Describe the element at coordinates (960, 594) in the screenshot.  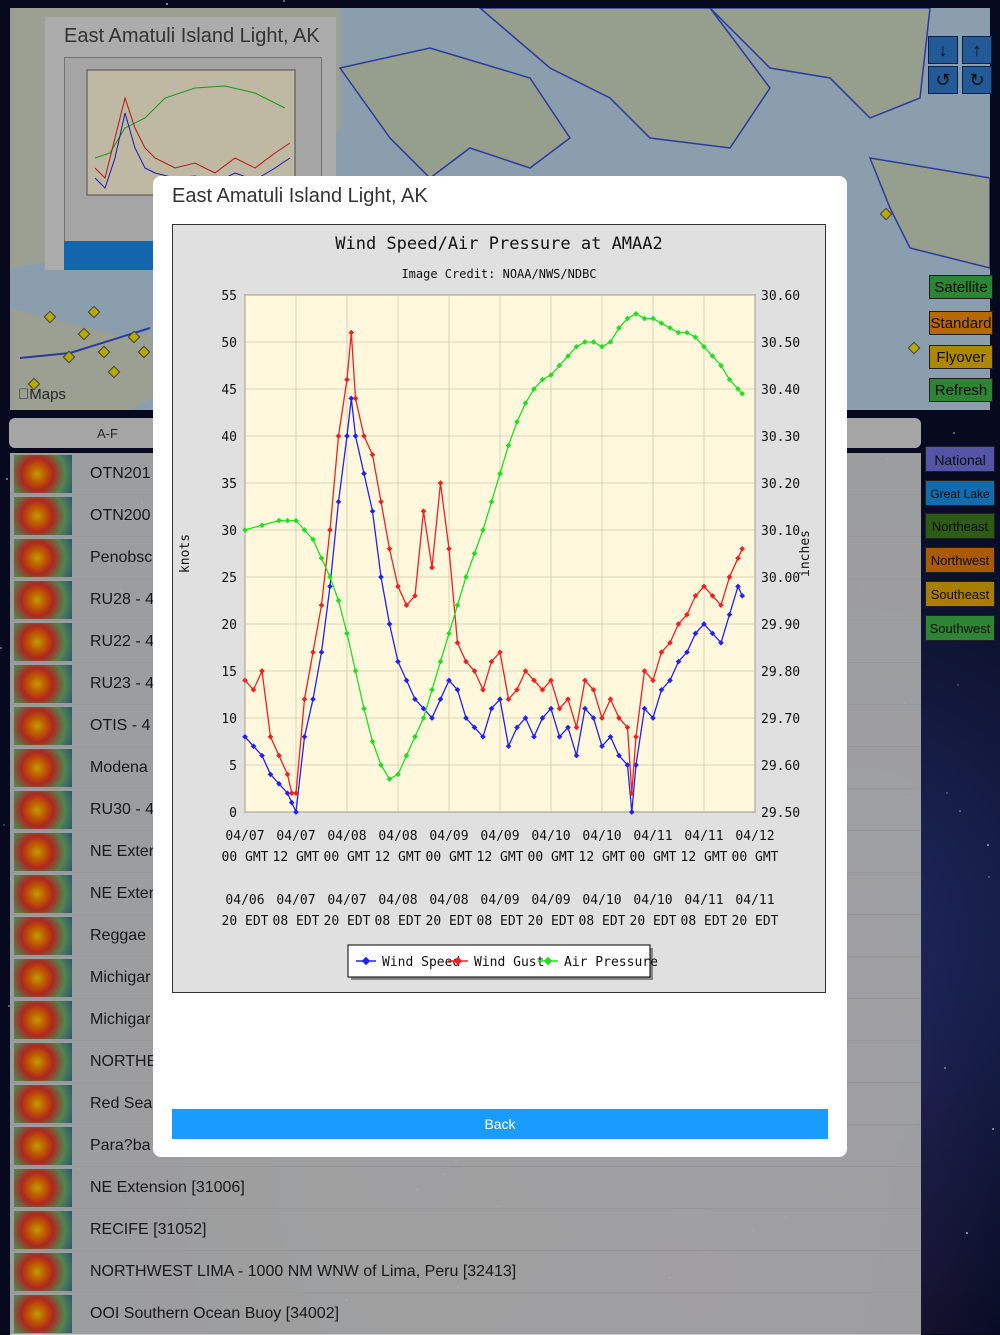
I see `region-southeast-button: Southeast` at that location.